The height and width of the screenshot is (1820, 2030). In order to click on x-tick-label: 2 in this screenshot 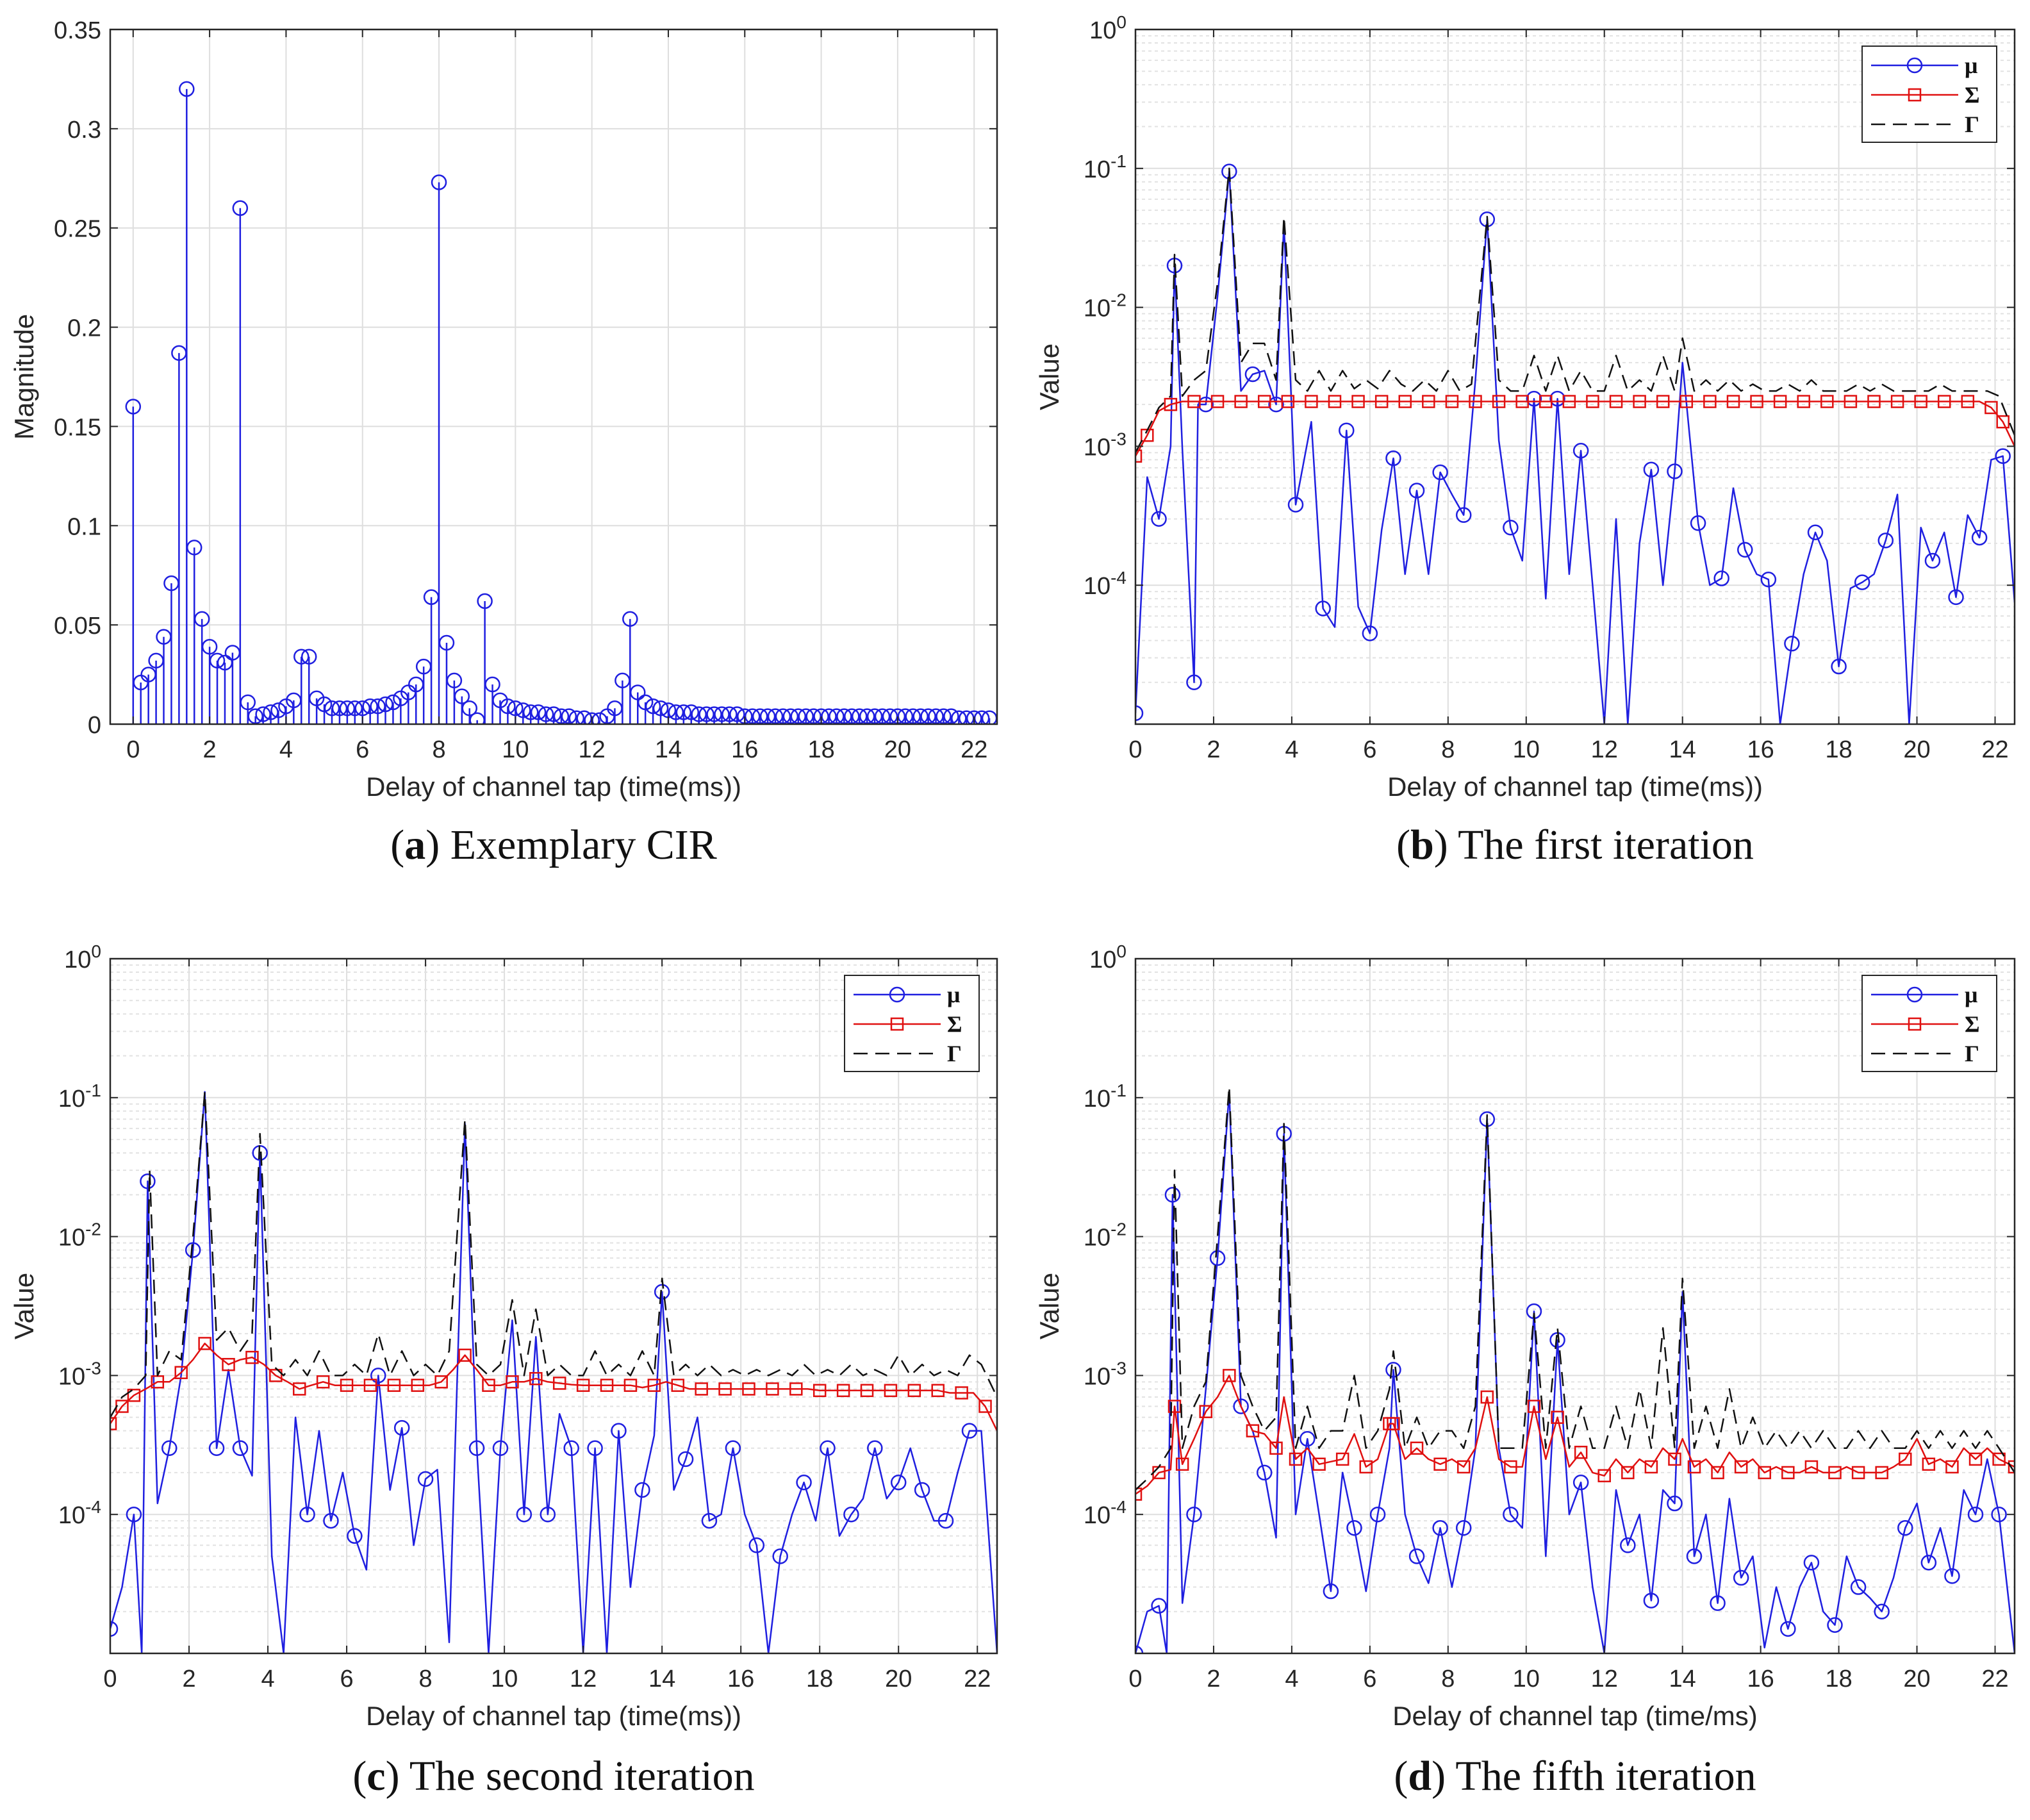, I will do `click(1213, 1679)`.